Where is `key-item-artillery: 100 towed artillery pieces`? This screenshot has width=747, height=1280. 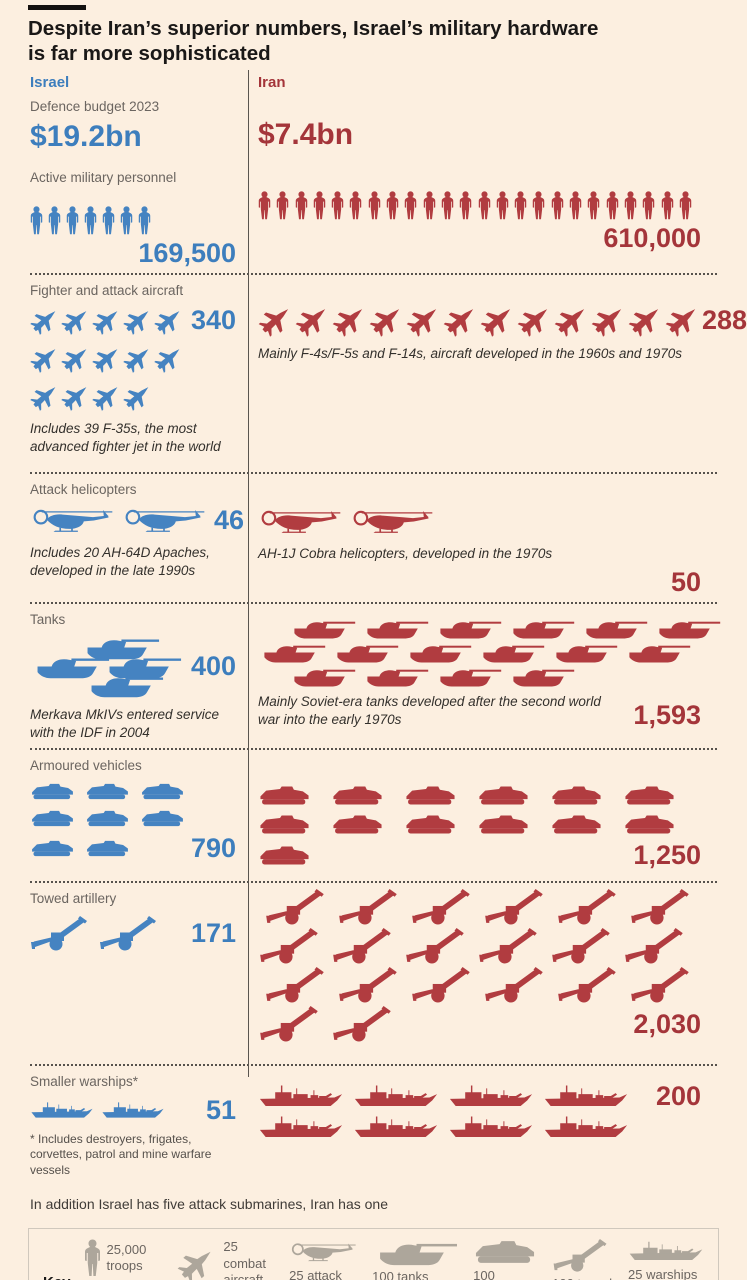
key-item-artillery: 100 towed artillery pieces is located at coordinates (582, 1259).